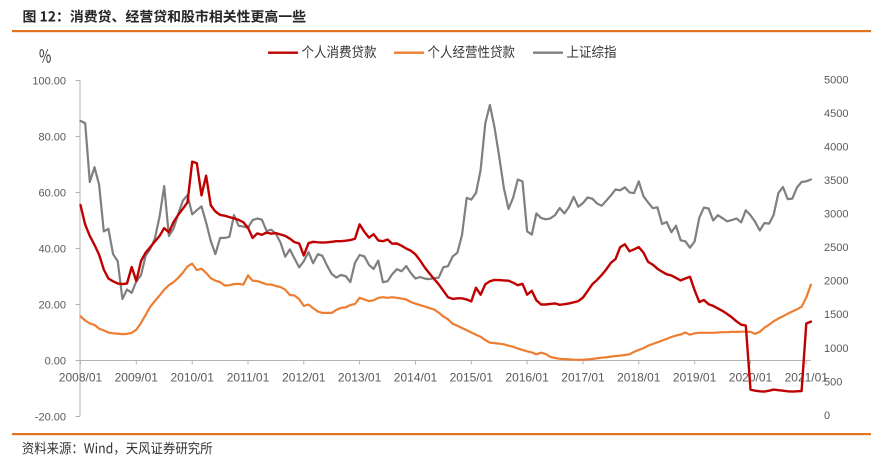  Describe the element at coordinates (836, 215) in the screenshot. I see `svg-text: 3000` at that location.